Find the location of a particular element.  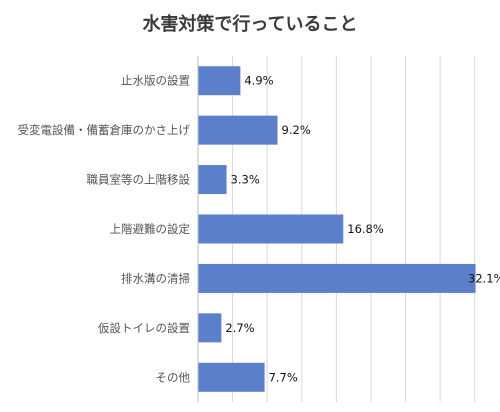

category-label: 止水版の設置 is located at coordinates (155, 81).